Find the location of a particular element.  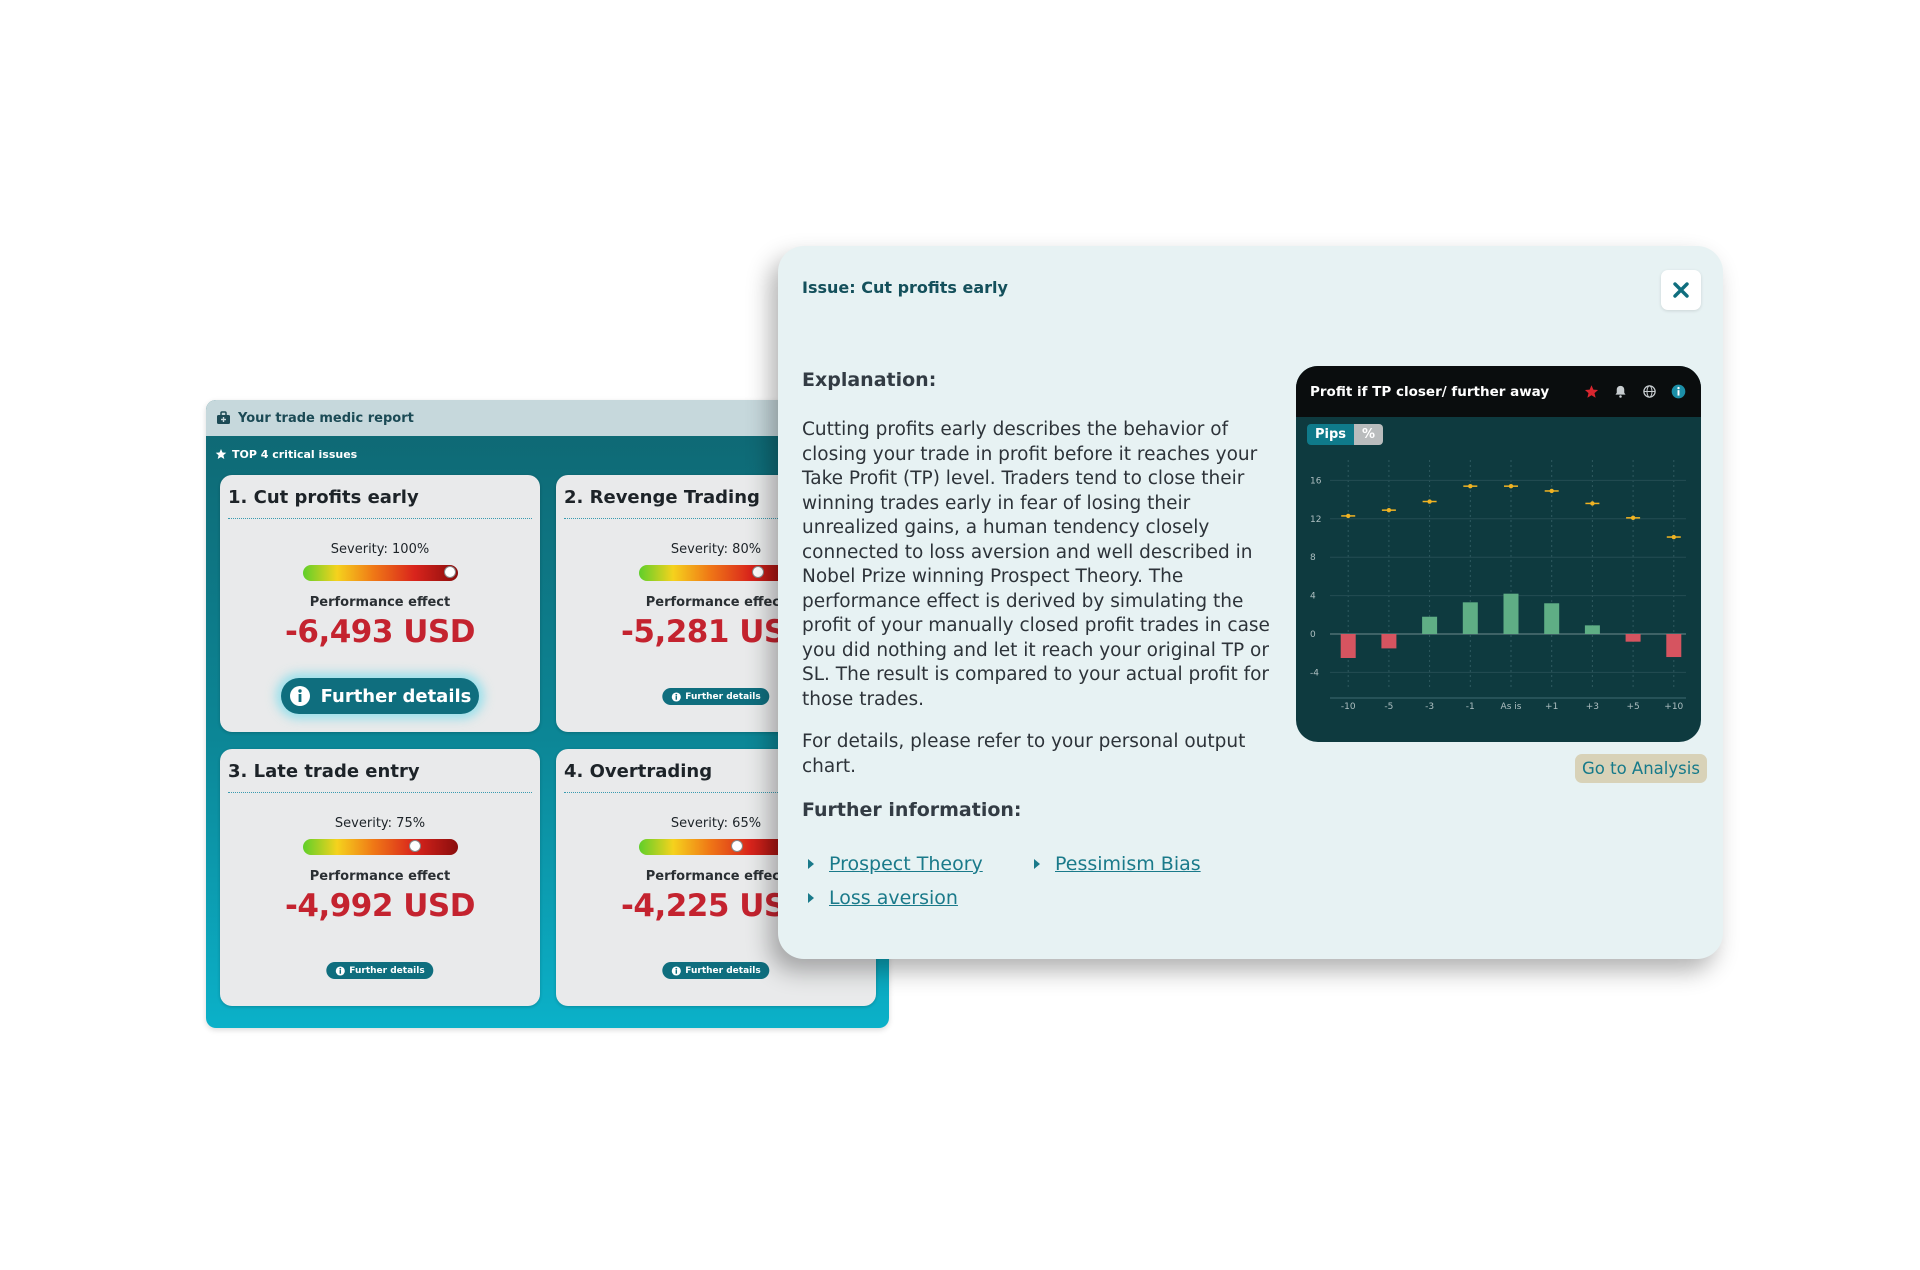

performance-value: -4,992 USD is located at coordinates (380, 906).